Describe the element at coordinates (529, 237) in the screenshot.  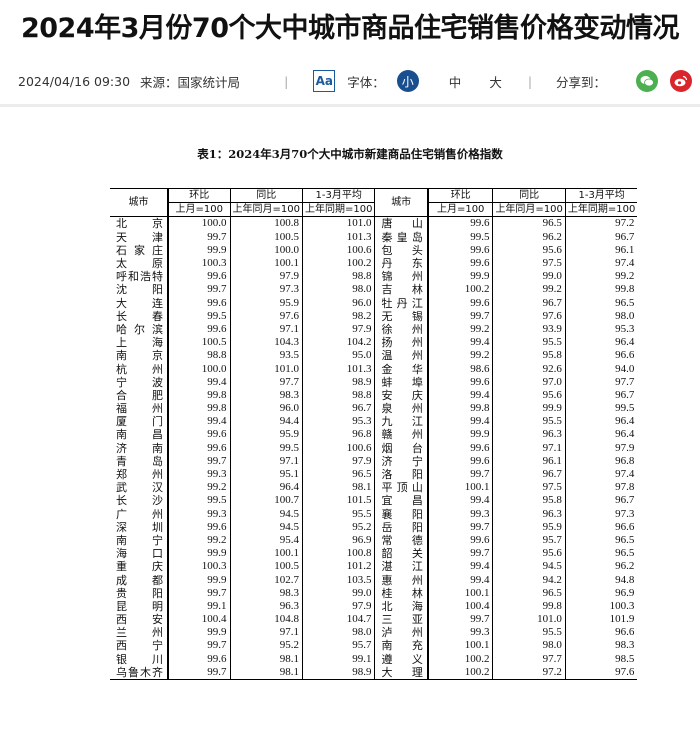
I see `cell-yoy: 96.2` at that location.